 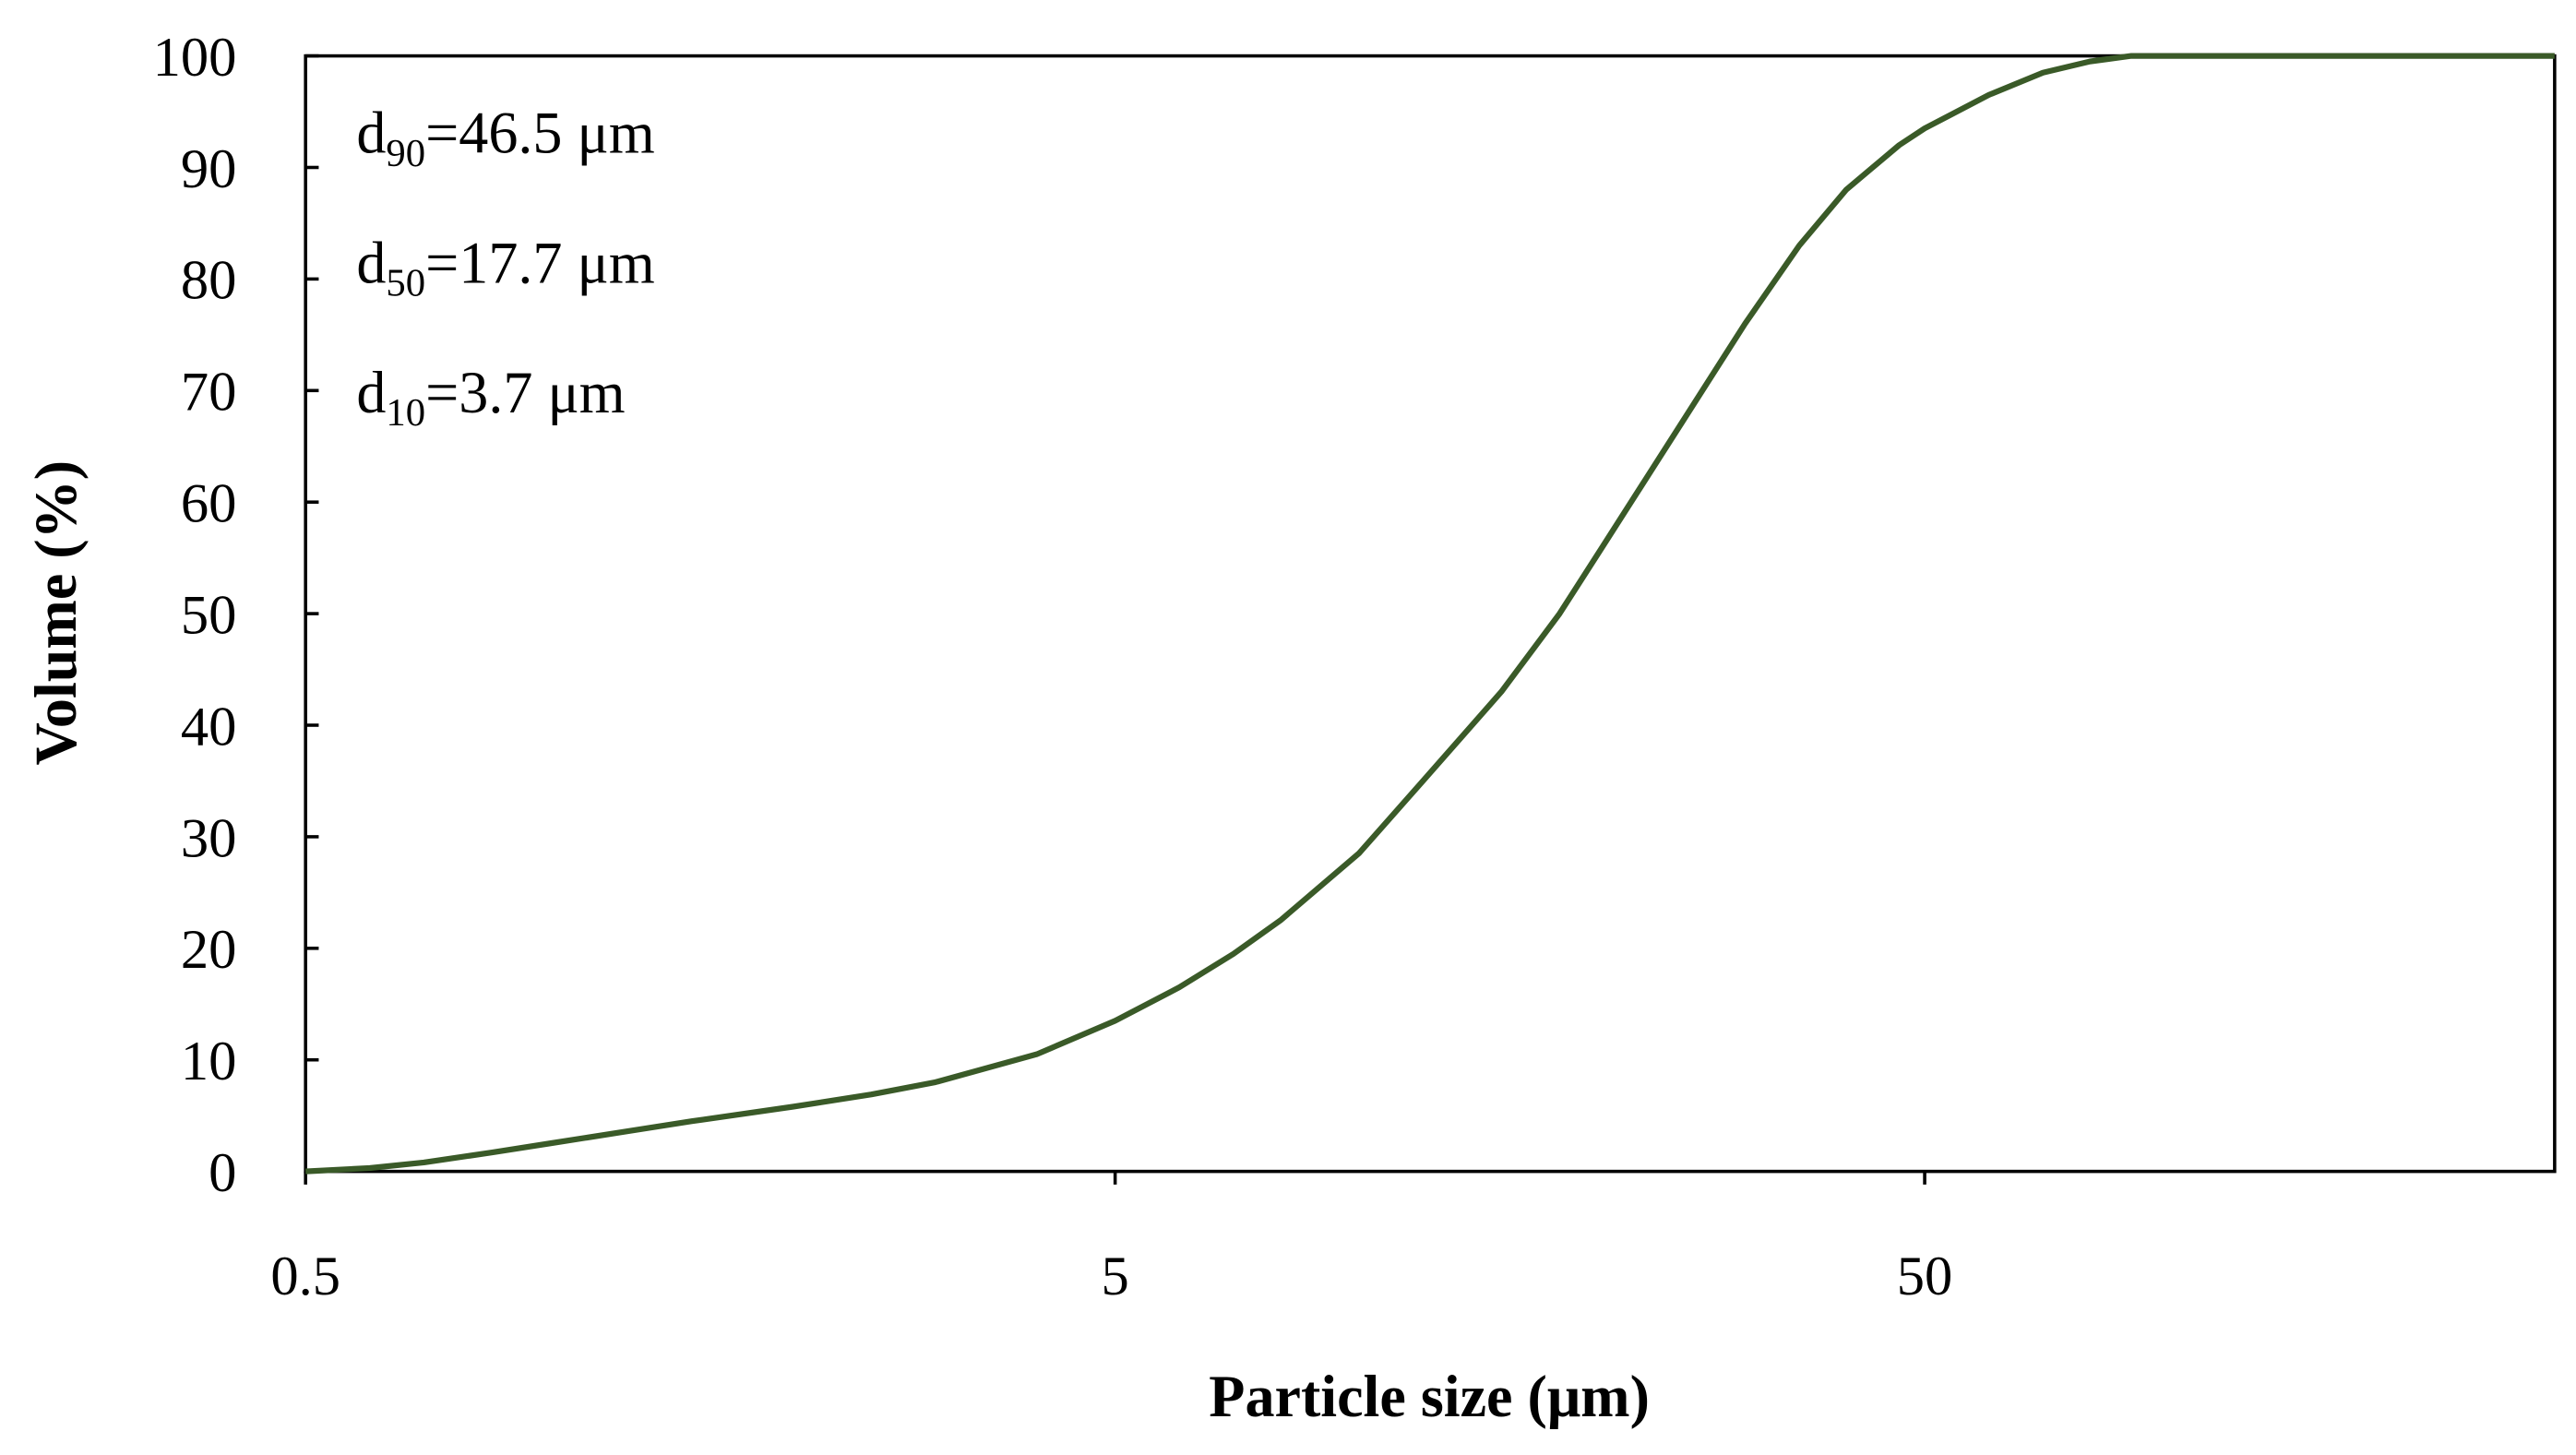 What do you see at coordinates (209, 281) in the screenshot?
I see `y-tick-label: 80` at bounding box center [209, 281].